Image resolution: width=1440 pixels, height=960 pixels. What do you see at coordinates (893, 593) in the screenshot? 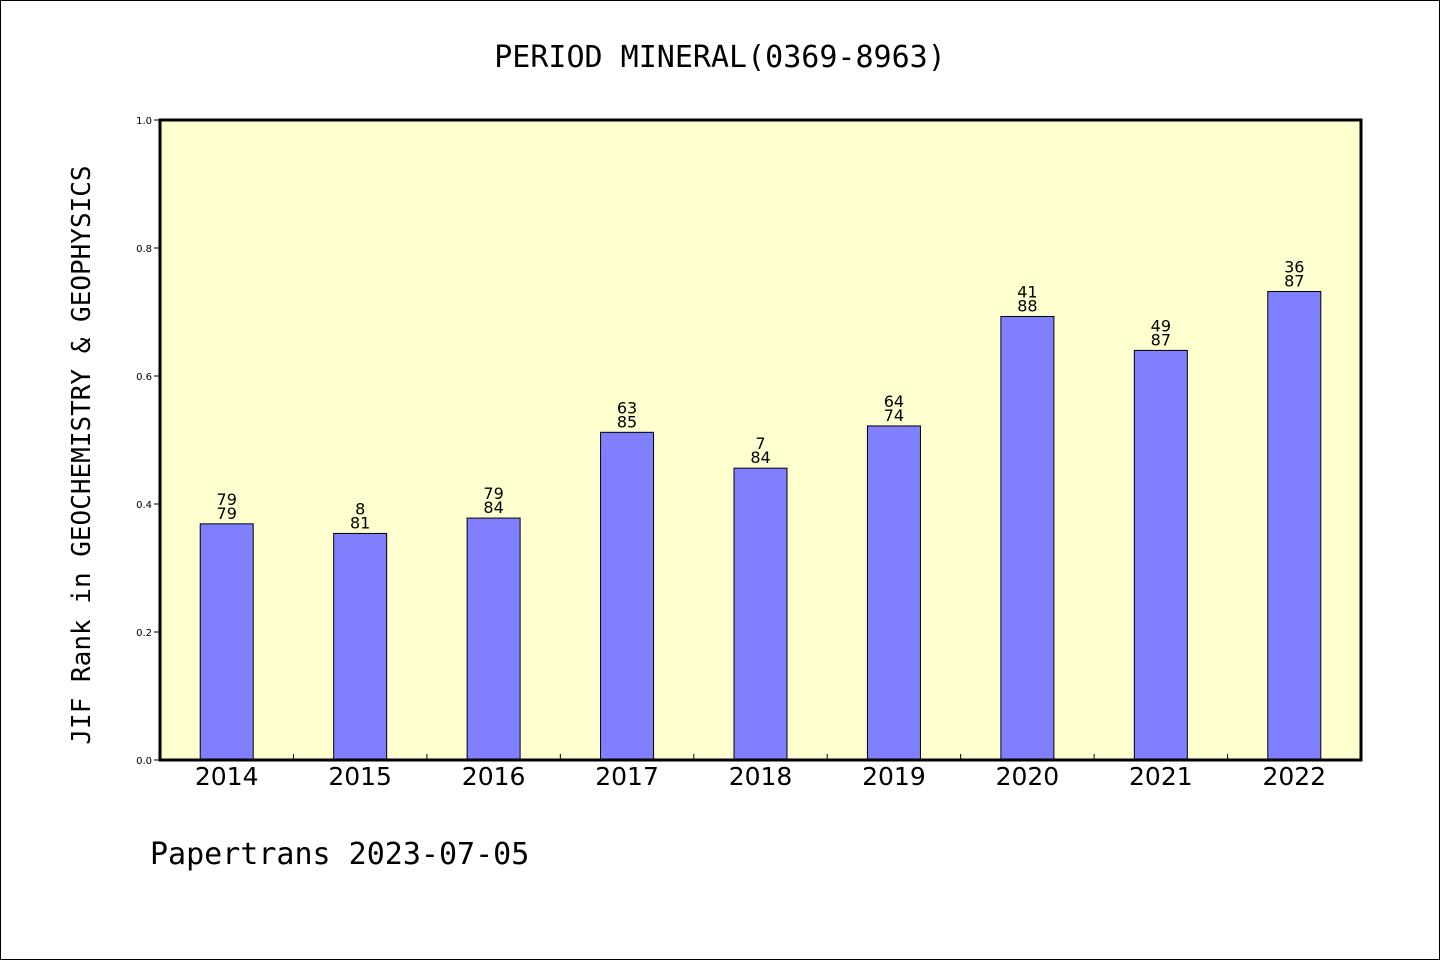
I see `bar-2019` at bounding box center [893, 593].